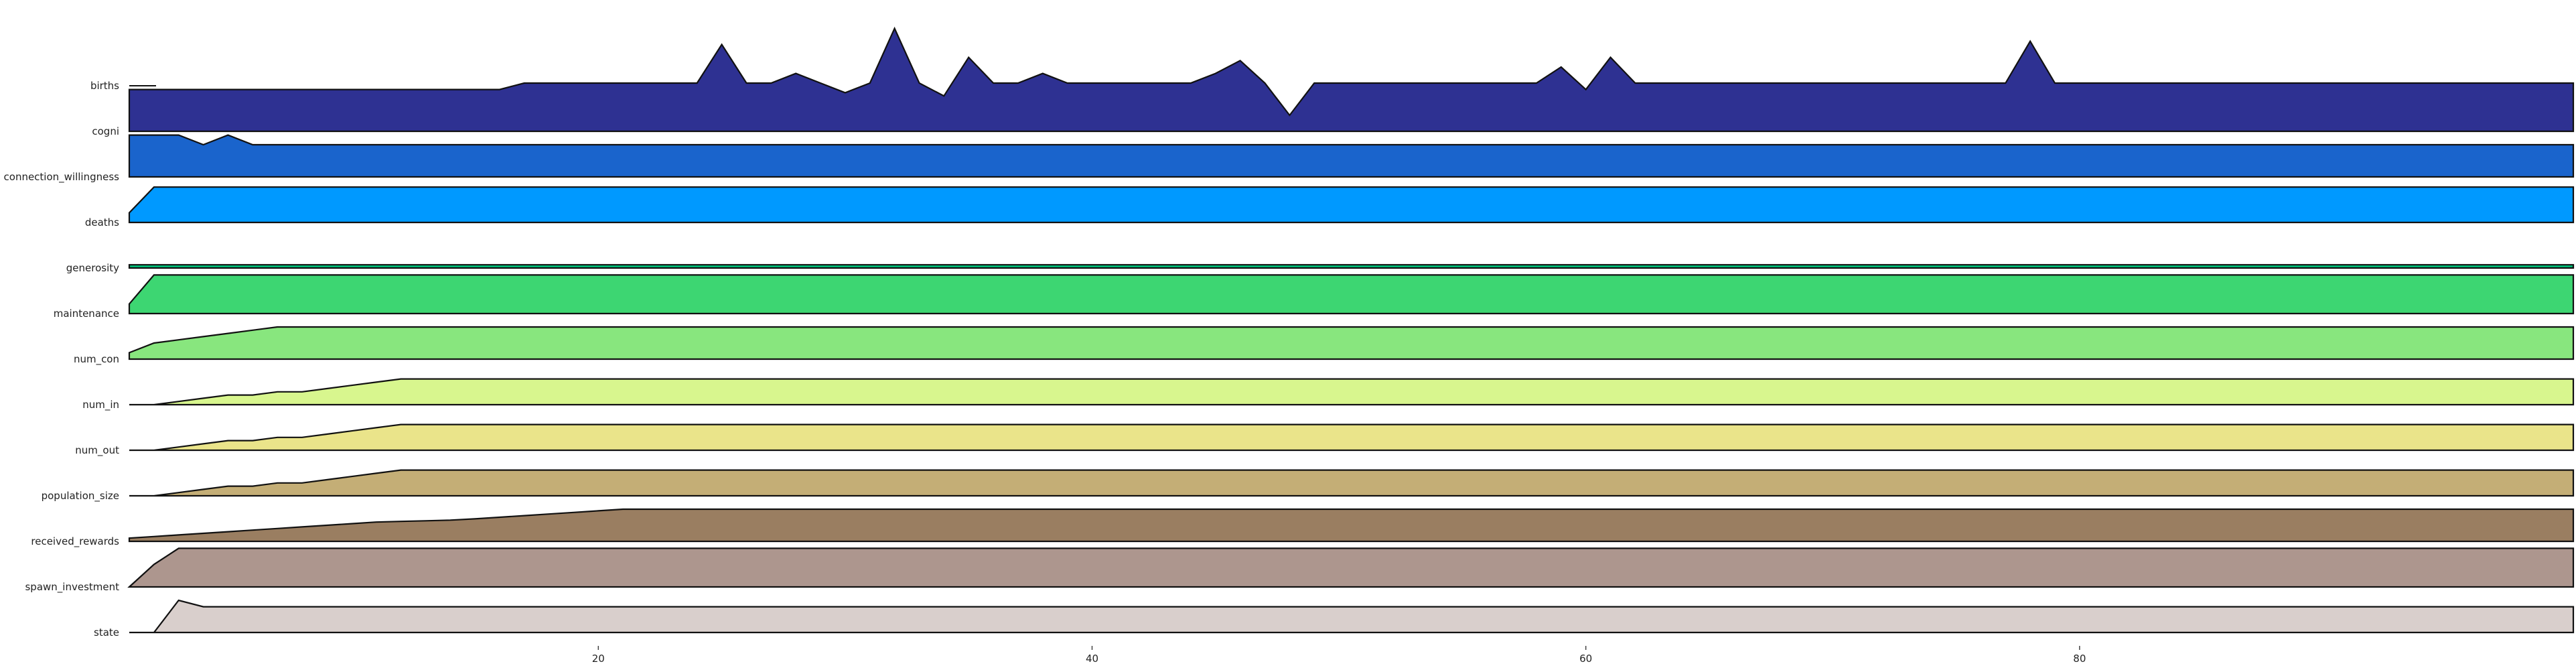 The width and height of the screenshot is (2576, 670). What do you see at coordinates (1339, 656) in the screenshot?
I see `x-axis: 20 40 60 80` at bounding box center [1339, 656].